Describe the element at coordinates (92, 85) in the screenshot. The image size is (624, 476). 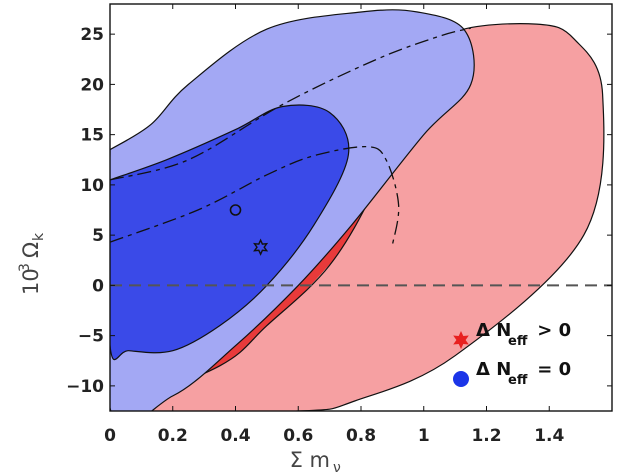
I see `y-tick-label: 20` at that location.